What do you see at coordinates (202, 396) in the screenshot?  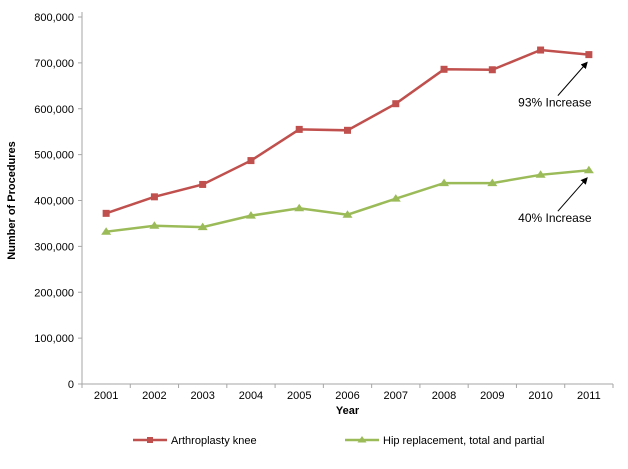 I see `x-axis-tick-label: 2003` at bounding box center [202, 396].